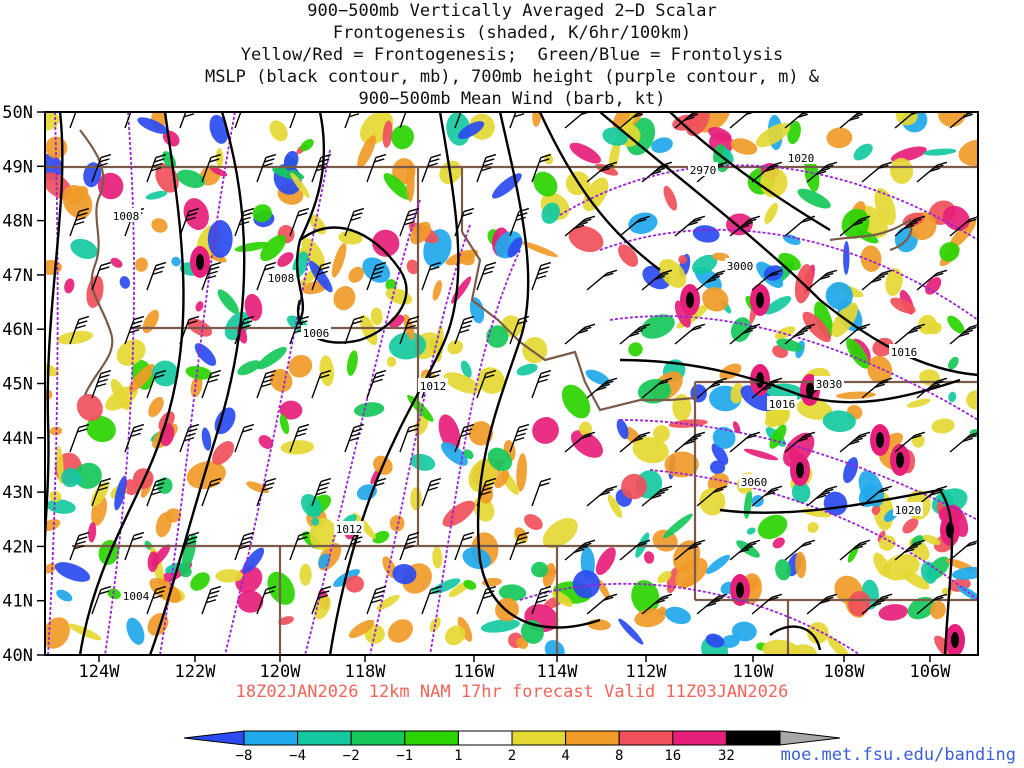 Image resolution: width=1024 pixels, height=768 pixels. Describe the element at coordinates (754, 672) in the screenshot. I see `lon-tick-label: 110W` at that location.